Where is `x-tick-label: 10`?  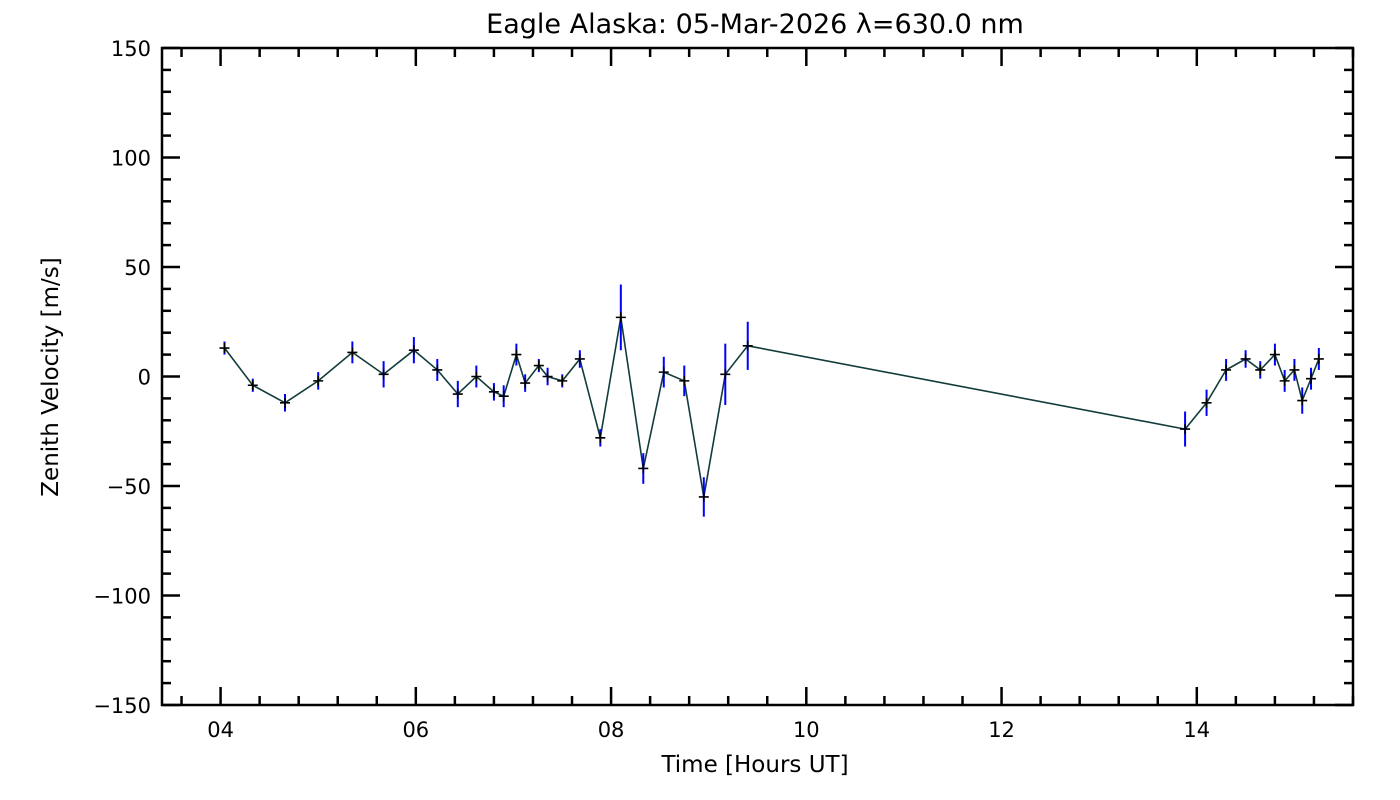
x-tick-label: 10 is located at coordinates (806, 730).